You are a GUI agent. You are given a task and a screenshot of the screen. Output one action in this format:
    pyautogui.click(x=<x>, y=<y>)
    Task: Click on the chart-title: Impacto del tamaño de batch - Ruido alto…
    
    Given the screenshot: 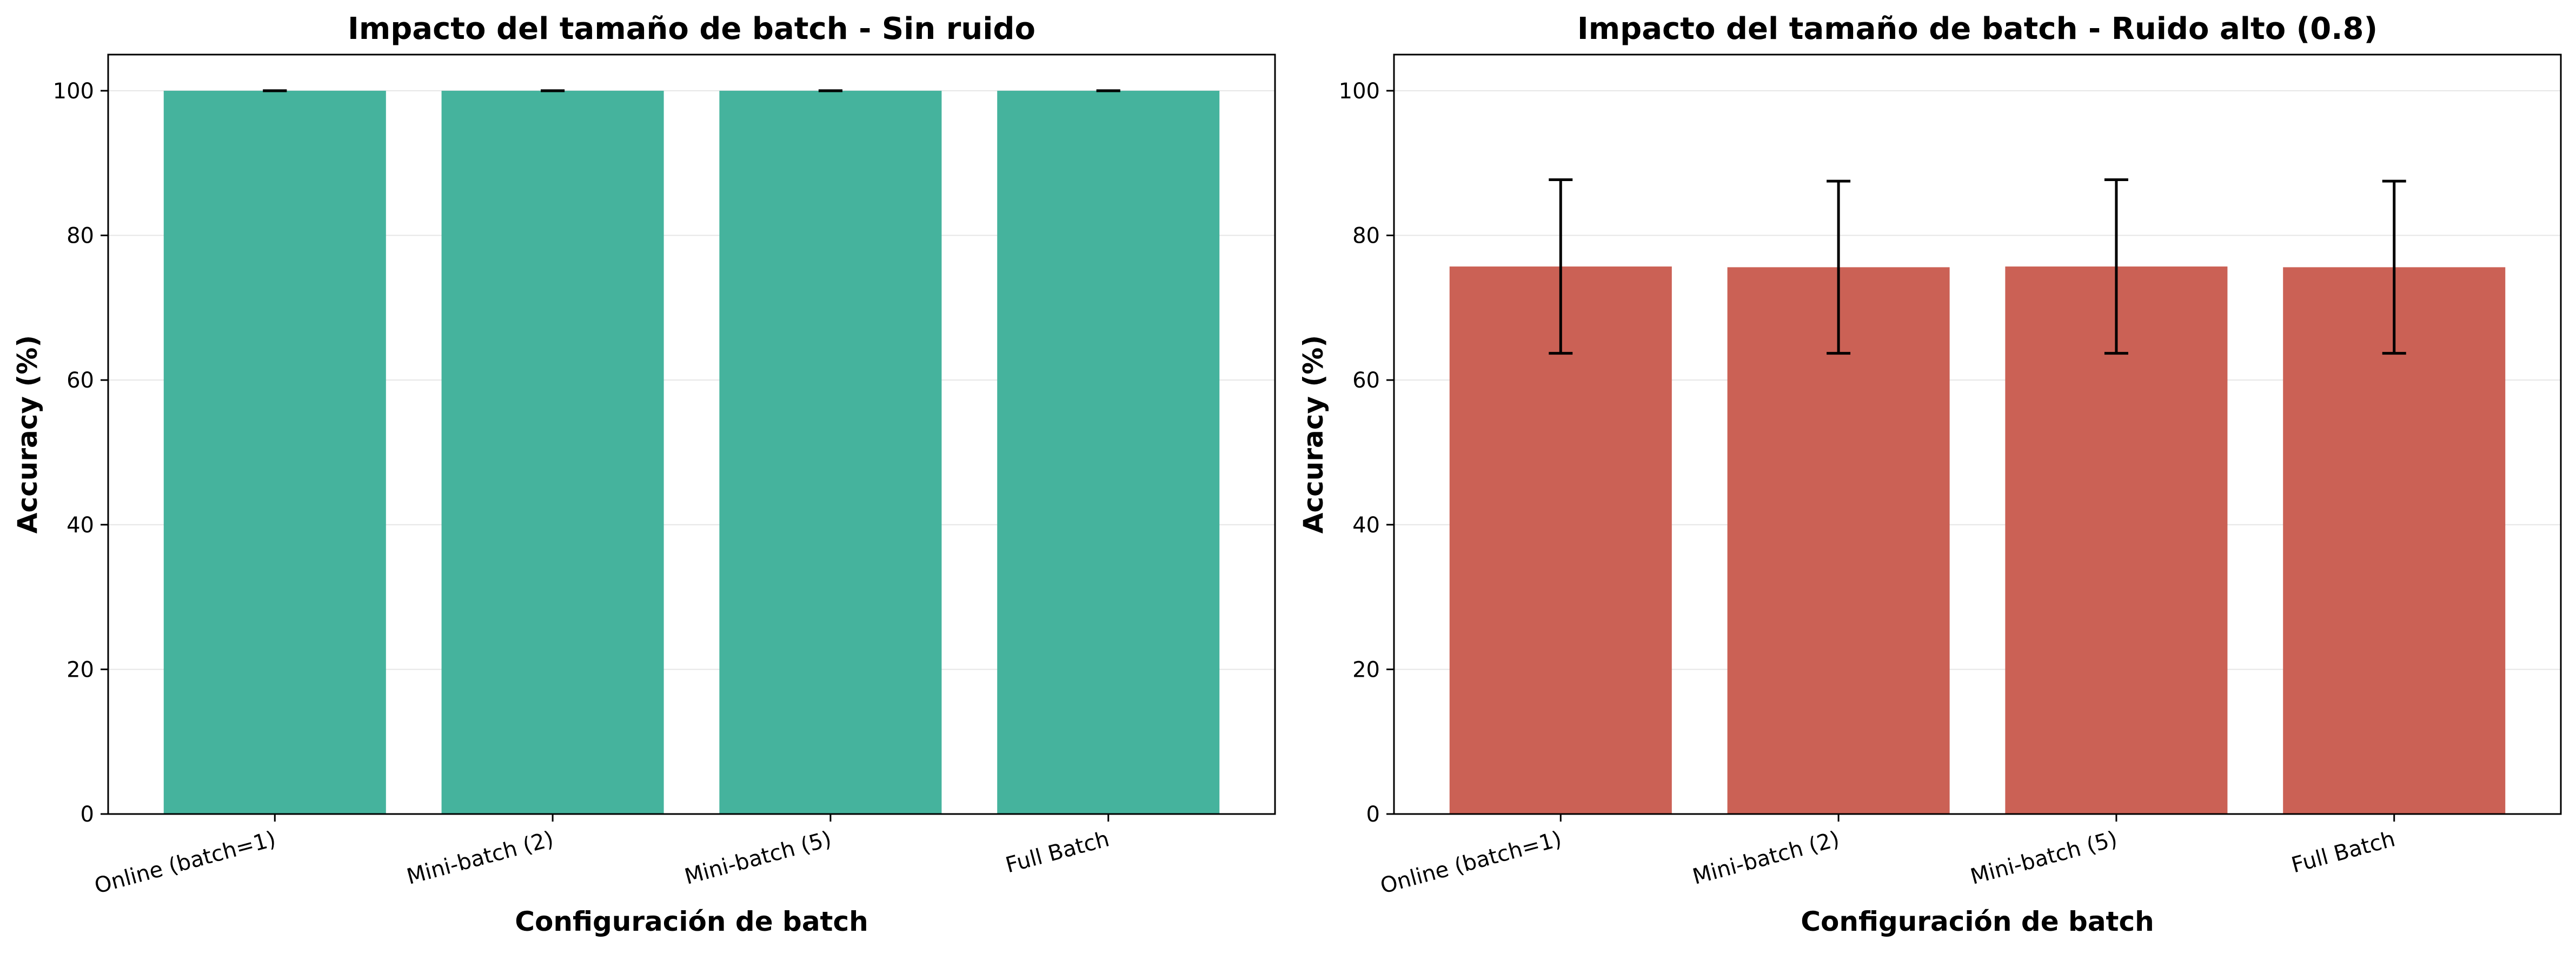 What is the action you would take?
    pyautogui.click(x=1977, y=28)
    